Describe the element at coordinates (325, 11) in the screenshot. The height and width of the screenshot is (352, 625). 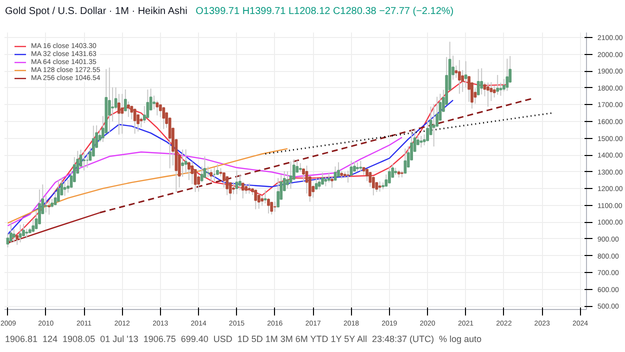
I see `text: O1399.71 H1399.71 L1208.12 C1280.38 −27.77 (−2.12%)` at that location.